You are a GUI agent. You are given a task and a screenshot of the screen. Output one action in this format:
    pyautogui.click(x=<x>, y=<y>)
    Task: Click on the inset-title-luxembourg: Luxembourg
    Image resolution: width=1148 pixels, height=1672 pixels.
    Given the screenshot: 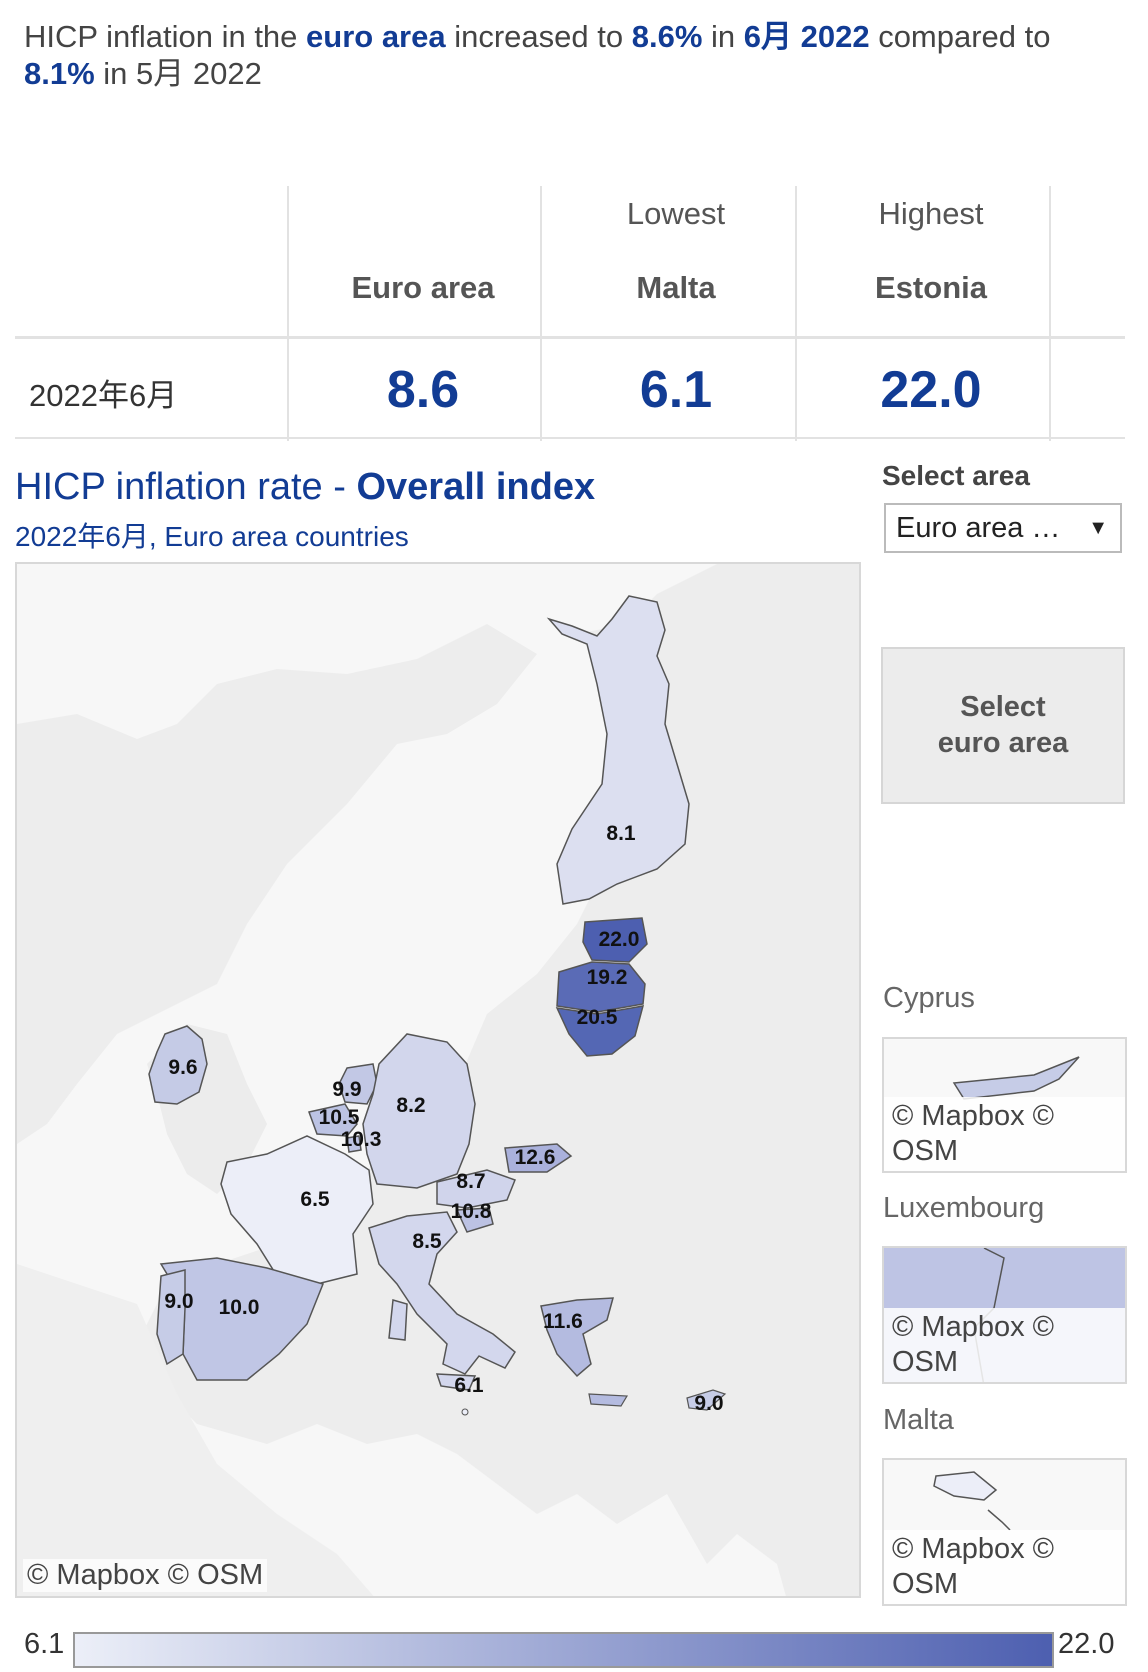 What is the action you would take?
    pyautogui.click(x=964, y=1208)
    